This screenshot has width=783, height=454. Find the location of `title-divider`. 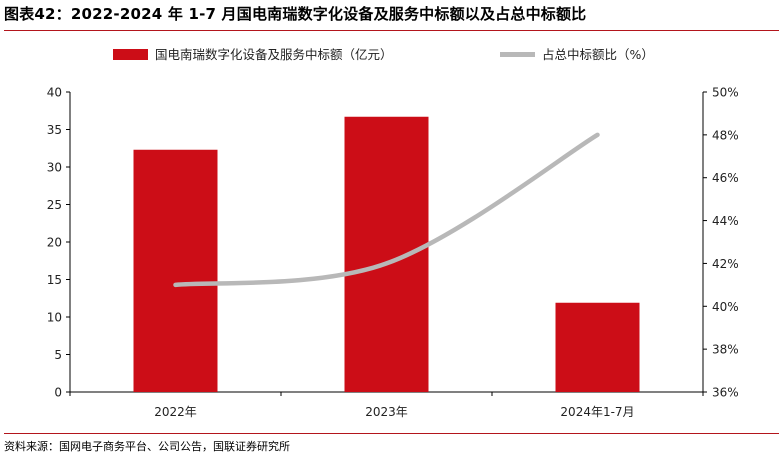

title-divider is located at coordinates (391, 30).